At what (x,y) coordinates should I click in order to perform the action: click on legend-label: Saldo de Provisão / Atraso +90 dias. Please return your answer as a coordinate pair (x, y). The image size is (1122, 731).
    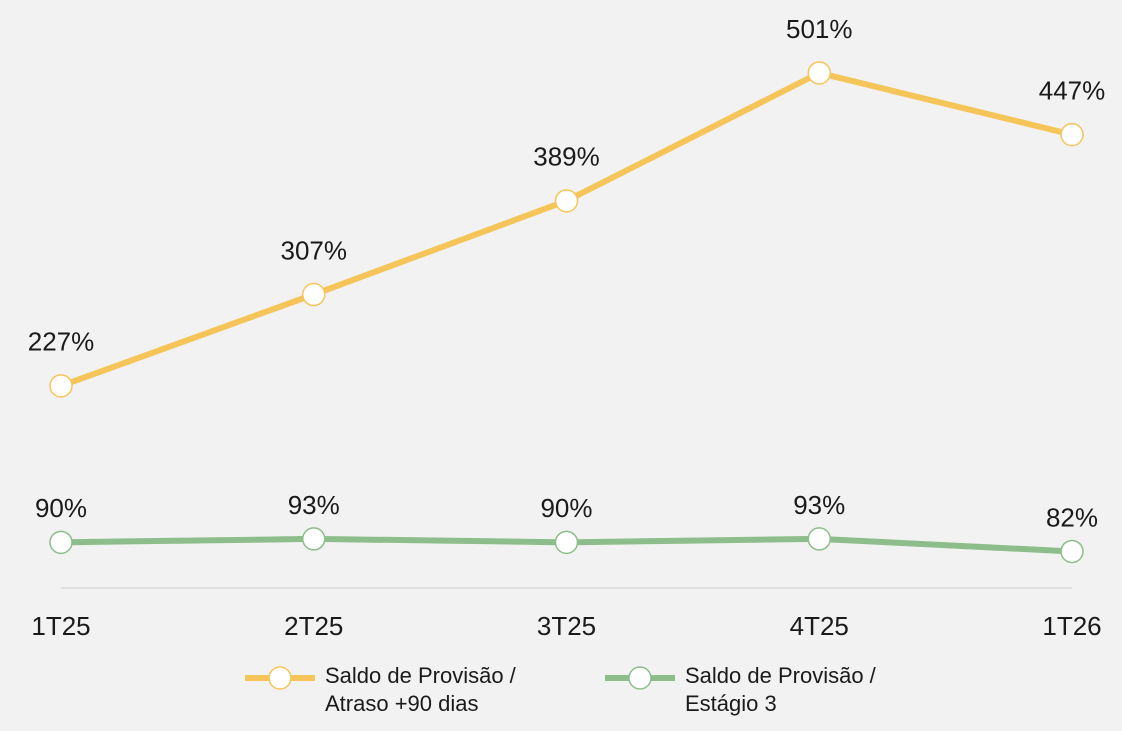
    Looking at the image, I should click on (420, 689).